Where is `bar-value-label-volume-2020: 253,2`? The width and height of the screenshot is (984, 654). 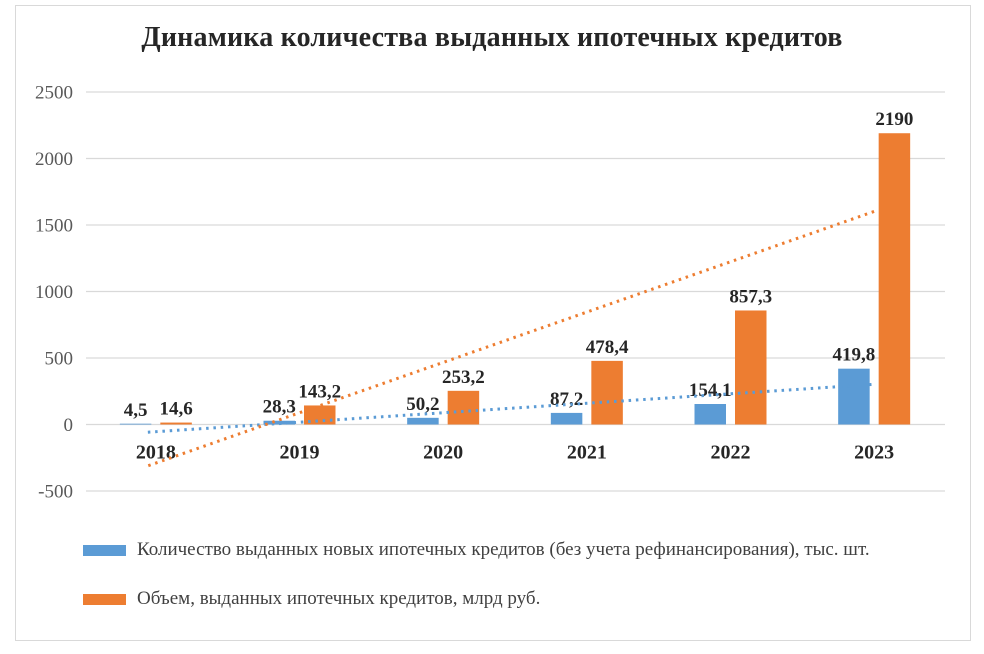
bar-value-label-volume-2020: 253,2 is located at coordinates (463, 377).